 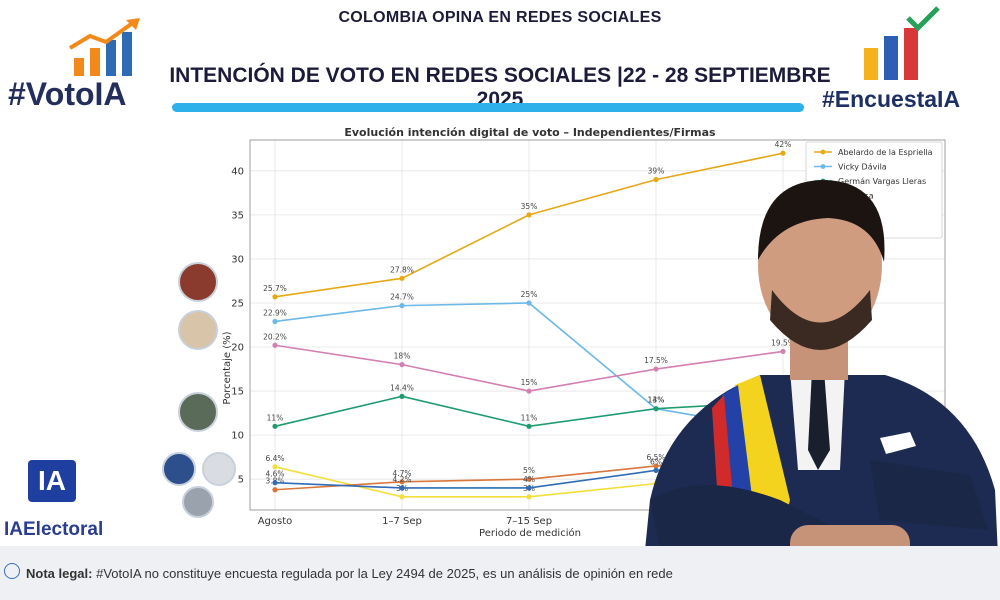 What do you see at coordinates (529, 382) in the screenshot?
I see `data-label: 15%` at bounding box center [529, 382].